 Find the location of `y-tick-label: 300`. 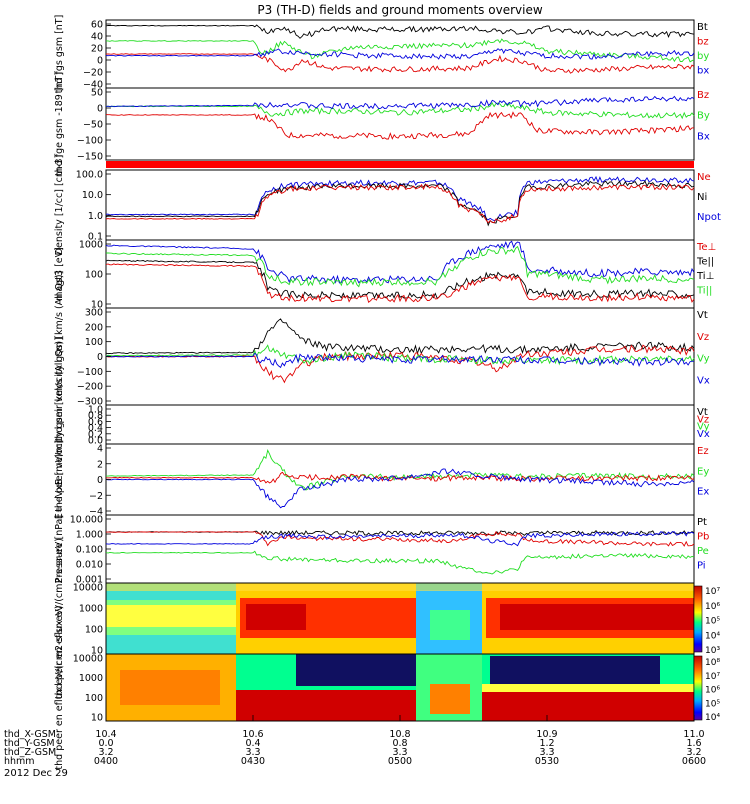

y-tick-label: 300 is located at coordinates (94, 313).